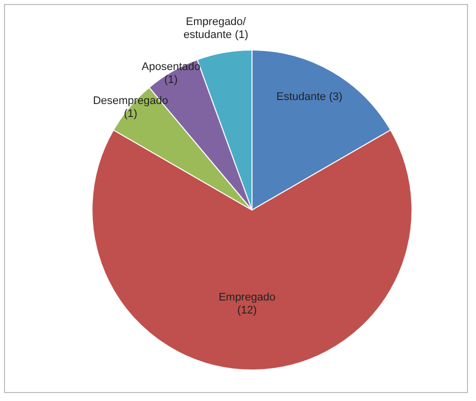  I want to click on slice-label: Estudante (3), so click(309, 96).